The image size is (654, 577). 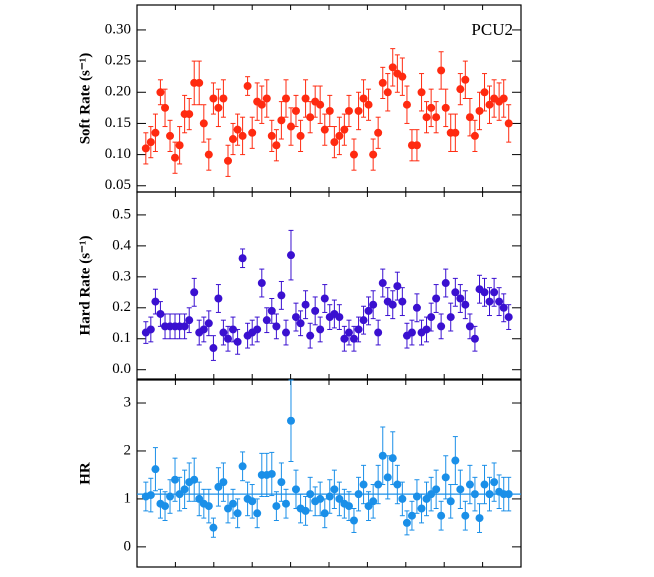 I want to click on y-tick-label: 0.10, so click(x=118, y=154).